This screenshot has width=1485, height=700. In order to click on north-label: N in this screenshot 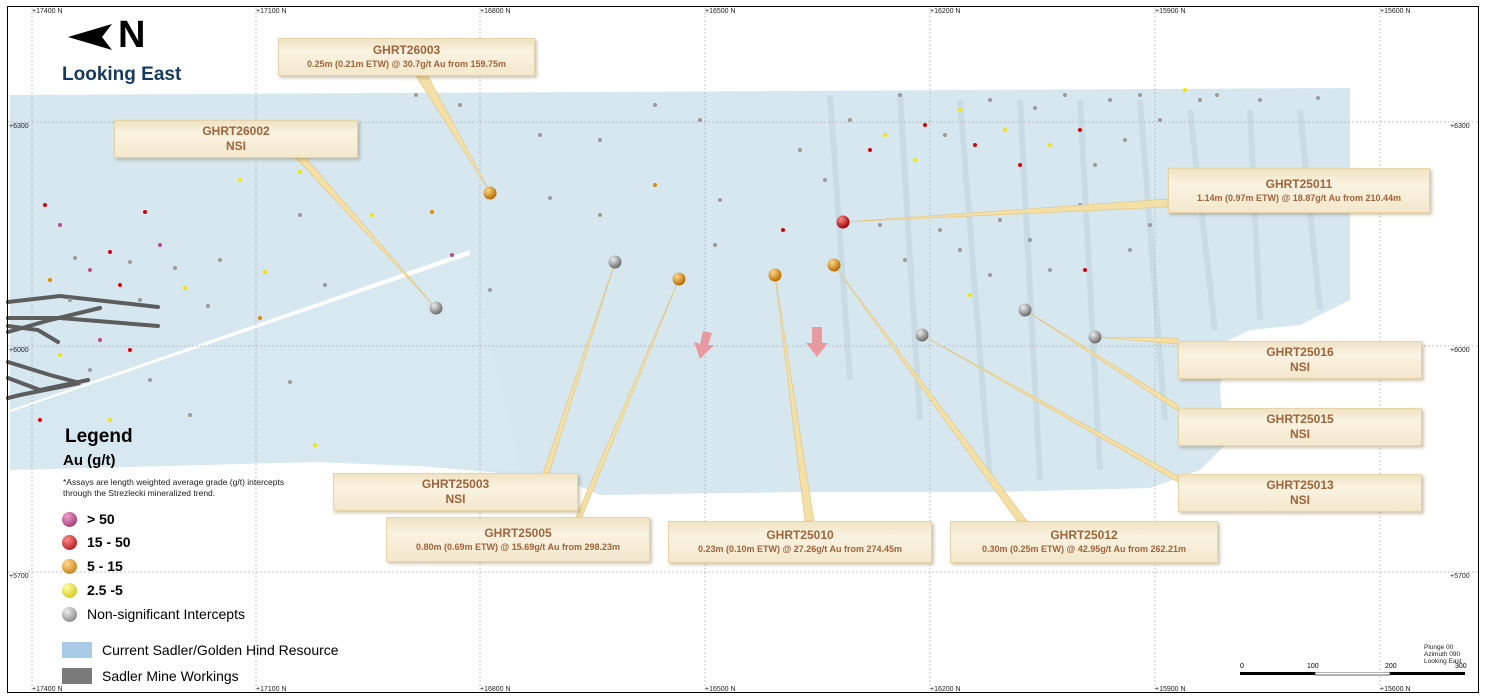, I will do `click(132, 35)`.